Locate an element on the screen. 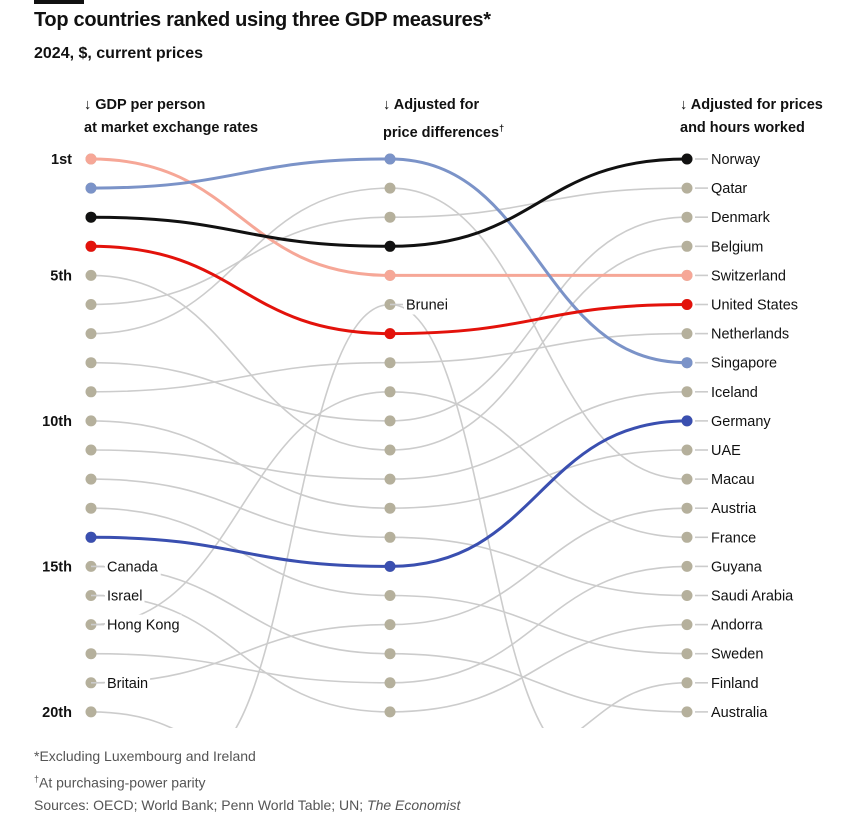 The image size is (846, 832). column-header-1: ↓ GDP per person at market exchange rates is located at coordinates (171, 117).